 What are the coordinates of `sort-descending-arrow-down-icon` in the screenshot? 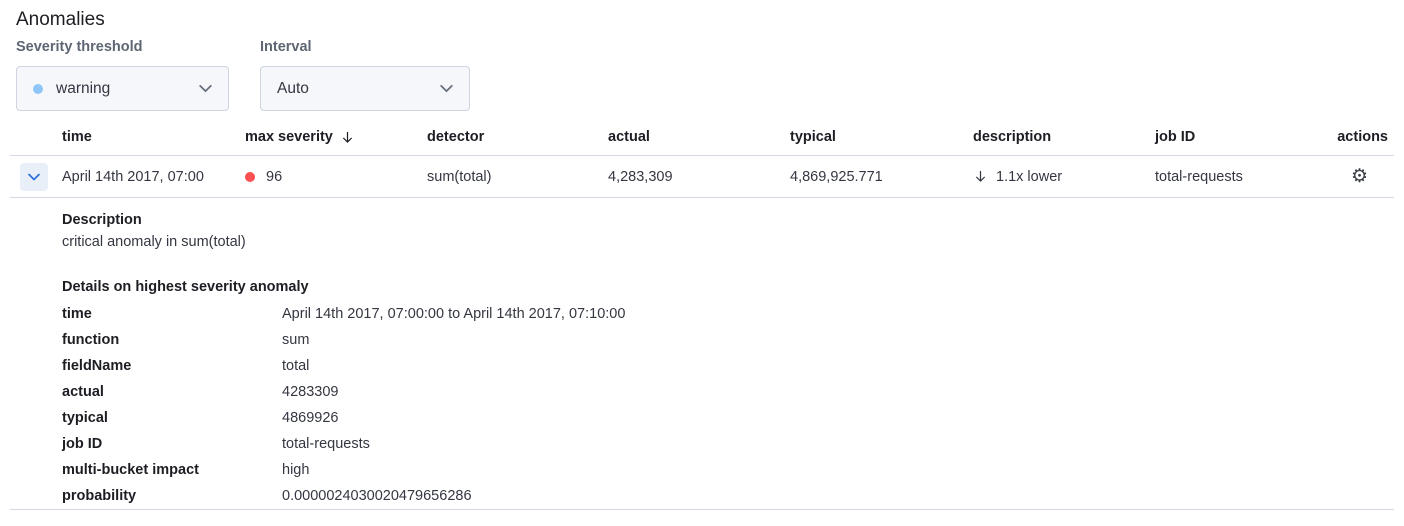 It's located at (347, 137).